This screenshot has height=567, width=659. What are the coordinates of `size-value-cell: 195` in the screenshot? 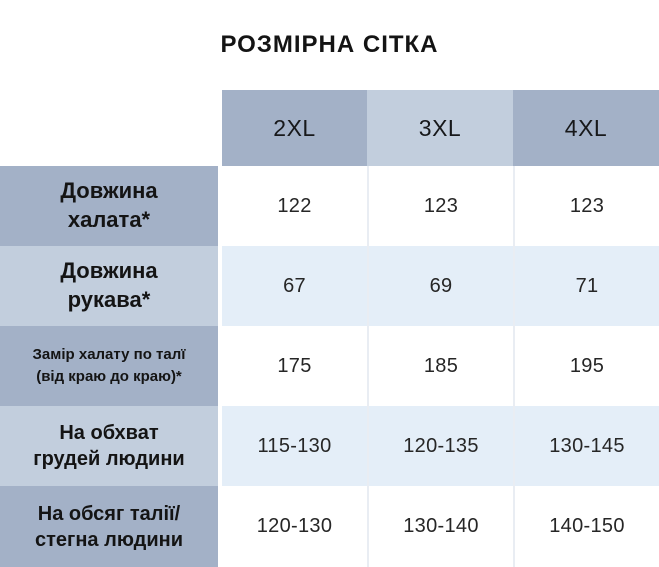 It's located at (586, 366).